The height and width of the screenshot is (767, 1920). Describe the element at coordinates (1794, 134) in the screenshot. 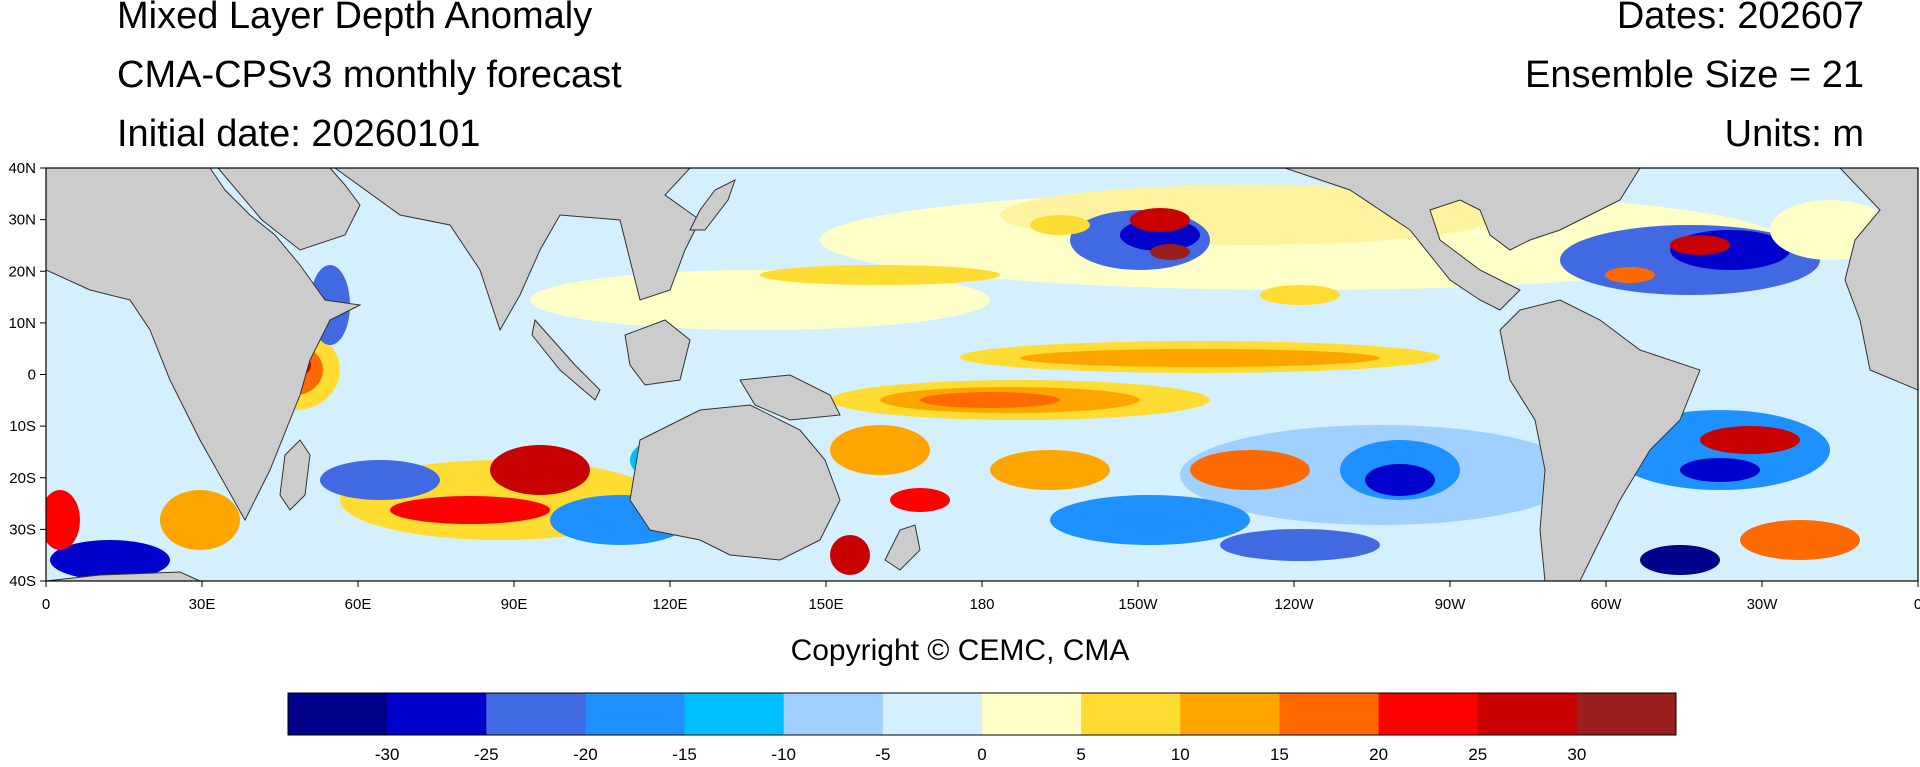

I see `units-label: Units: m` at that location.